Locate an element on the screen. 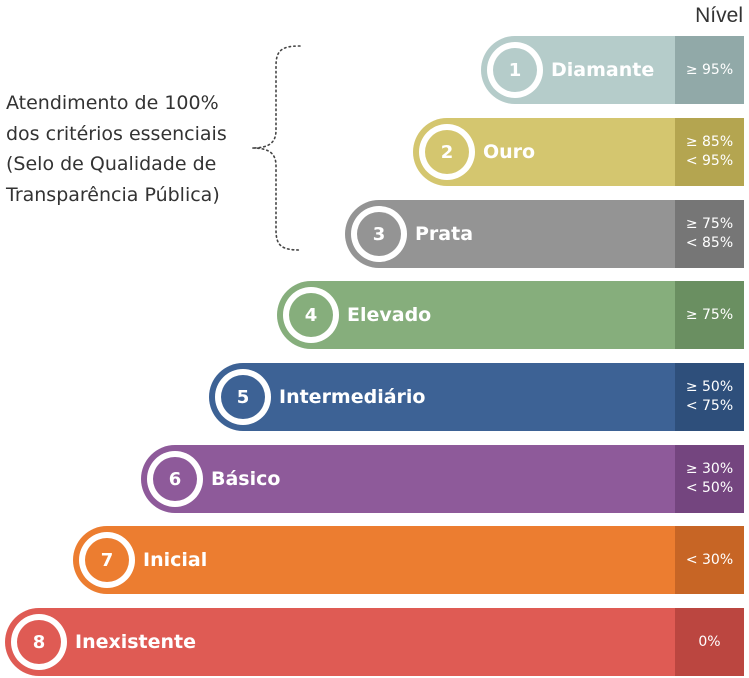  level-number: 4 is located at coordinates (311, 315).